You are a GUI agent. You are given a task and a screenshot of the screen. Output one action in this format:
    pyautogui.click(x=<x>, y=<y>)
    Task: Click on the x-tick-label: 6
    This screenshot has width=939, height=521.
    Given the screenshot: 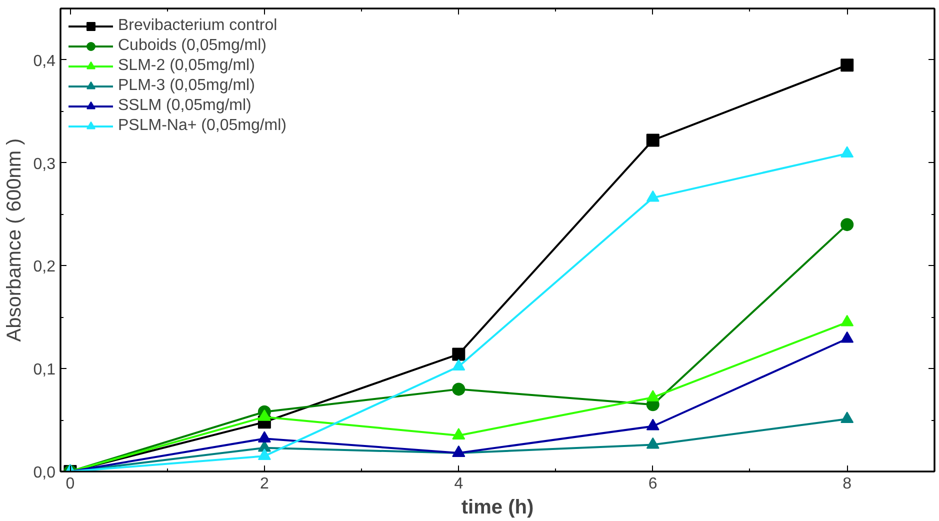 What is the action you would take?
    pyautogui.click(x=653, y=484)
    